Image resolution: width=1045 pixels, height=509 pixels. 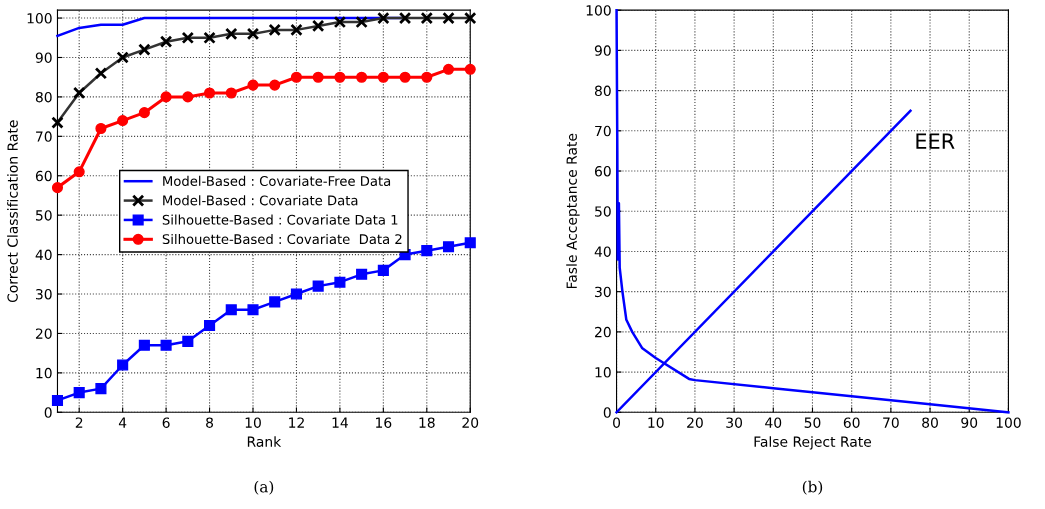 I want to click on x-tick-label: 0, so click(x=617, y=422).